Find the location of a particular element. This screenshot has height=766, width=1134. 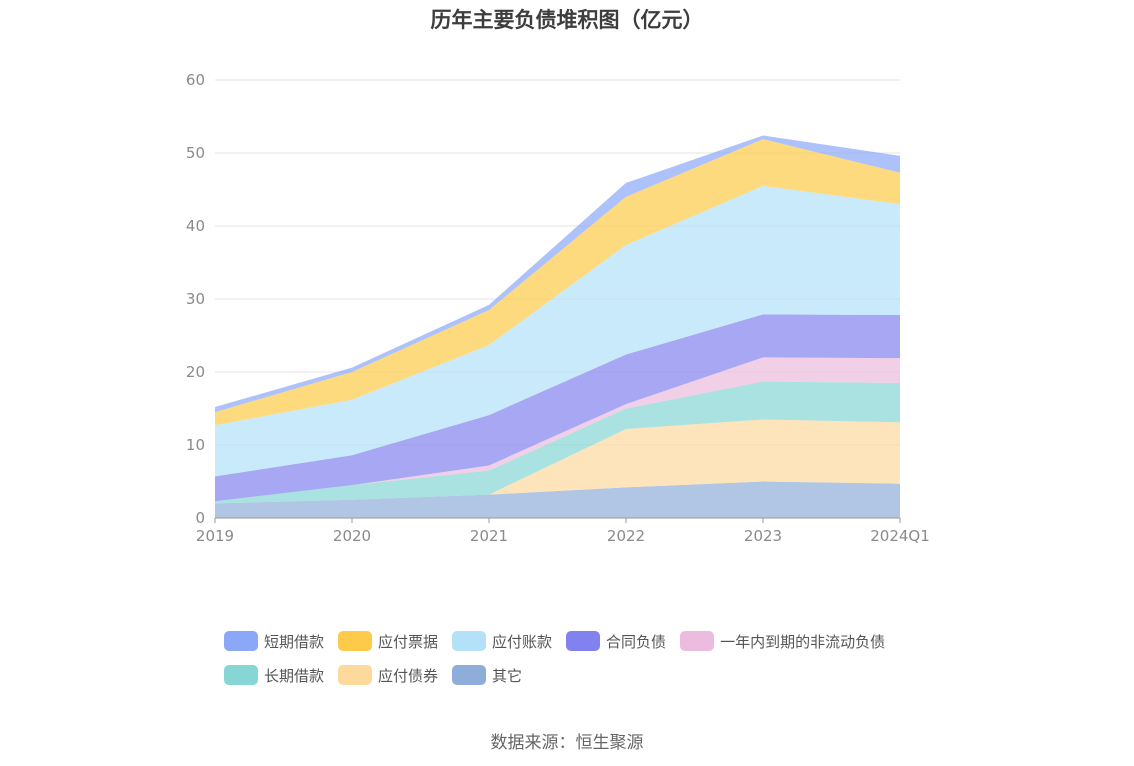

legend-item: 应付债券 is located at coordinates (388, 675).